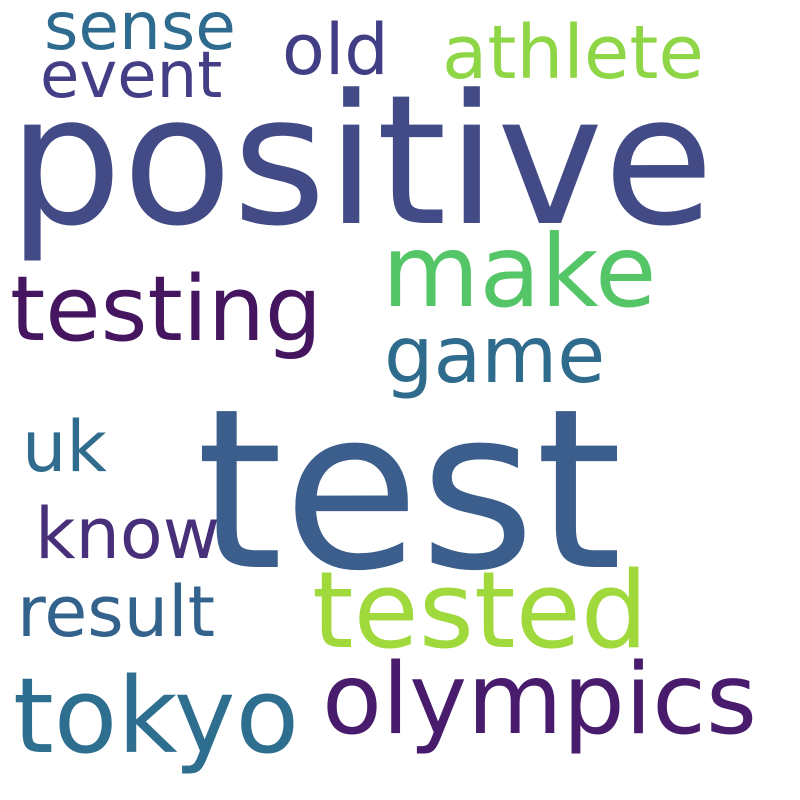 This screenshot has height=800, width=800. I want to click on word-make: make, so click(519, 271).